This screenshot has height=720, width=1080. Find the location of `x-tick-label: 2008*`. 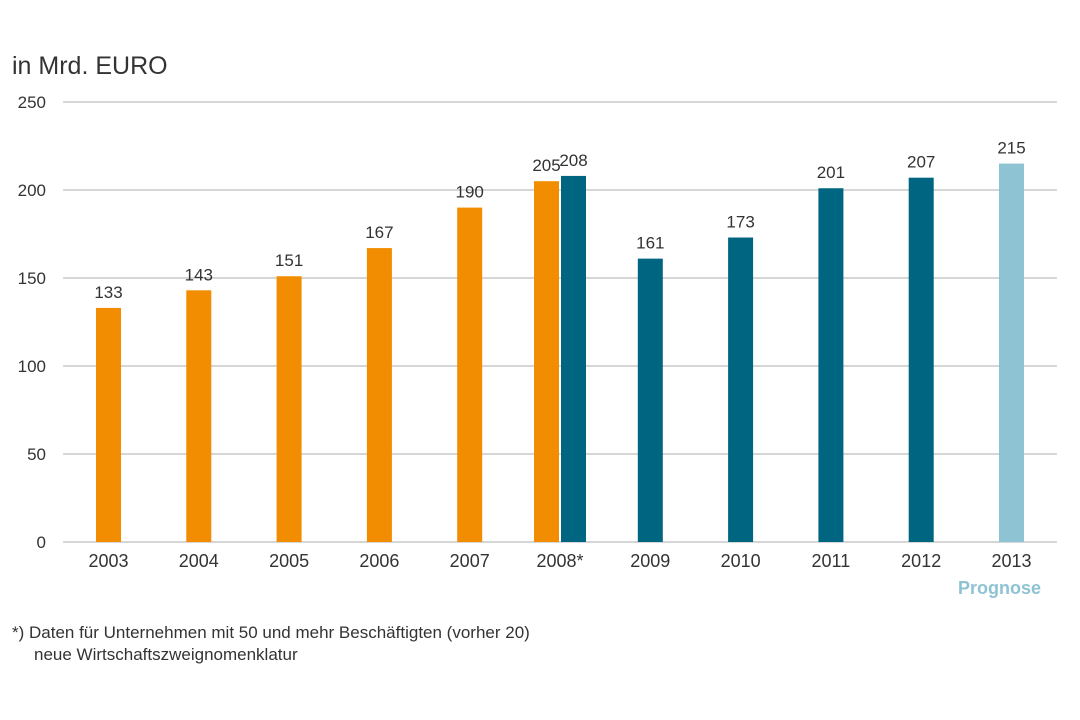

x-tick-label: 2008* is located at coordinates (559, 561).